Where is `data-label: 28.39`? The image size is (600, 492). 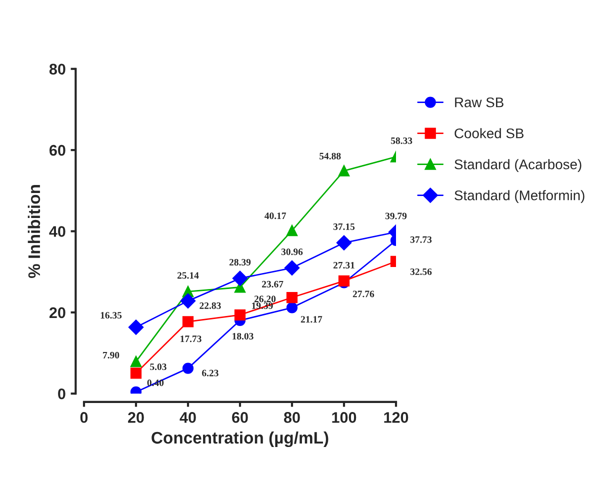 data-label: 28.39 is located at coordinates (240, 262).